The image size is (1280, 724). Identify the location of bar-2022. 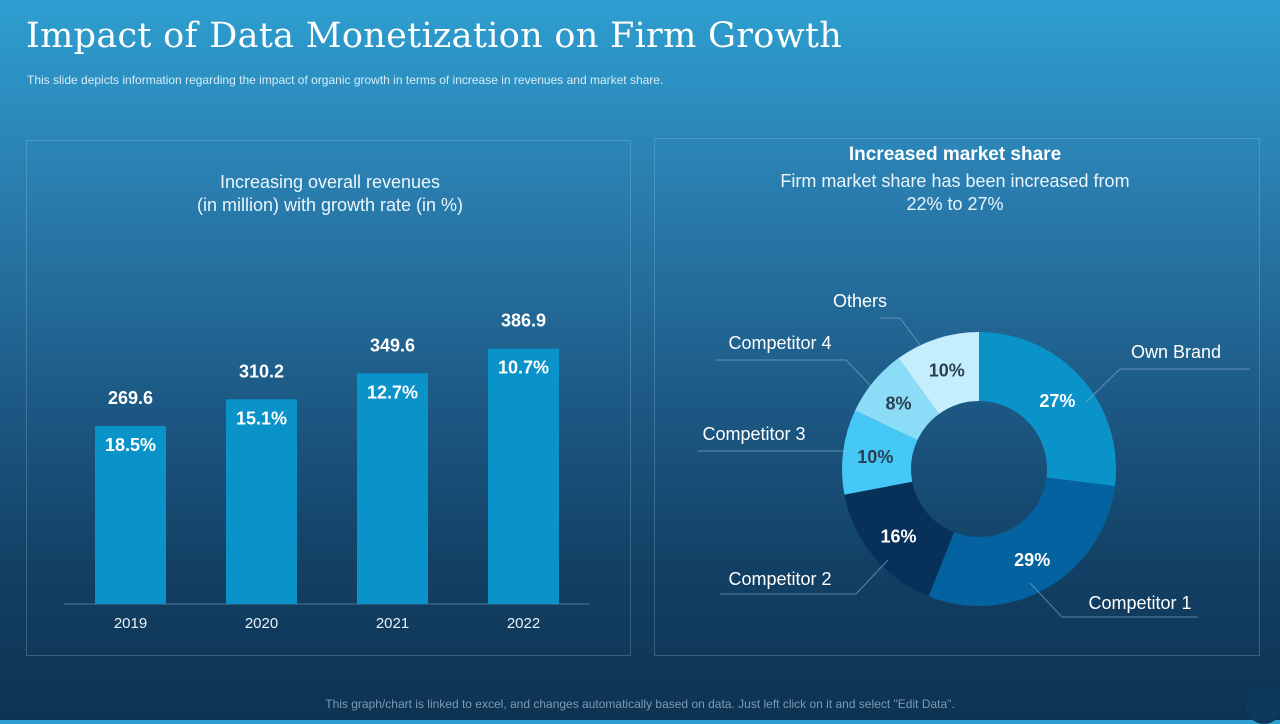
(523, 476).